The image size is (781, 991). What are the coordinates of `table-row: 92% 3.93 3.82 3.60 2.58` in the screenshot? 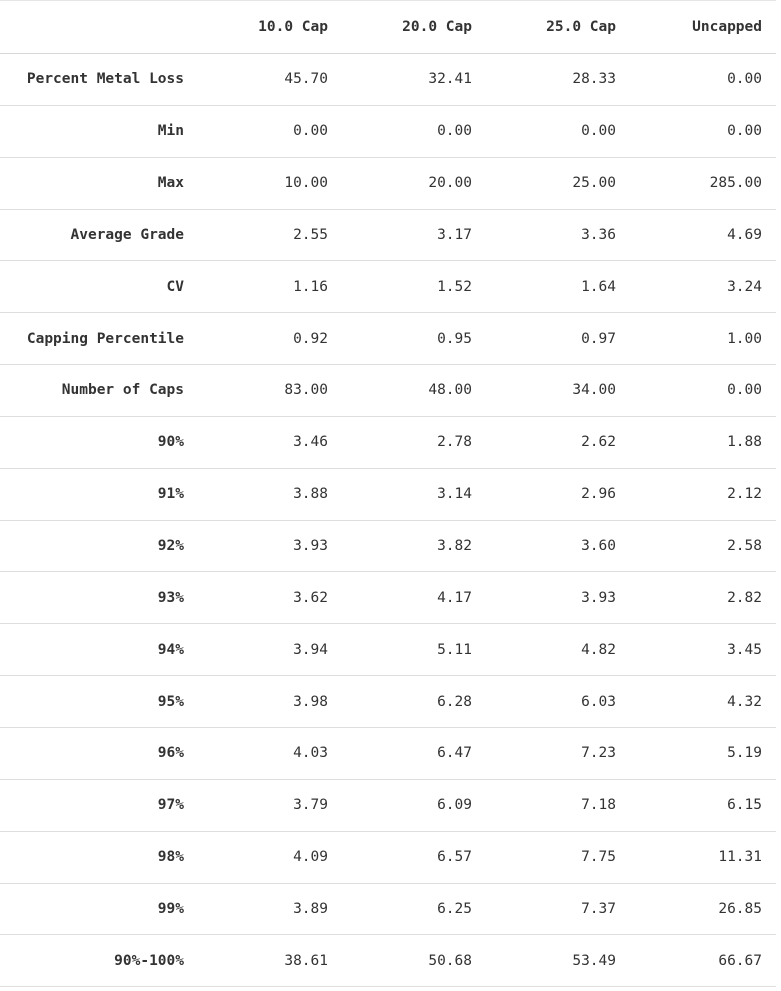 It's located at (388, 546).